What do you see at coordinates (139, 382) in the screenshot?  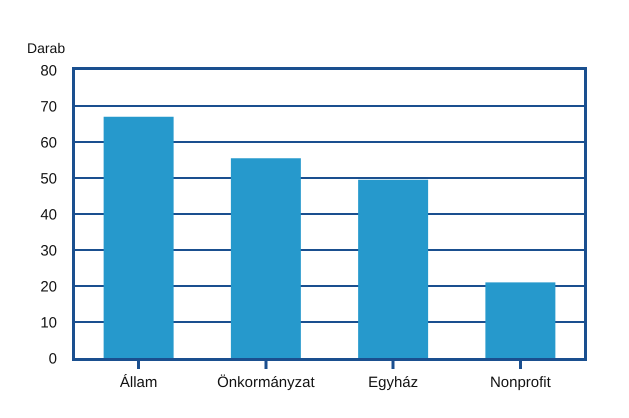 I see `x-tick-label: Állam` at bounding box center [139, 382].